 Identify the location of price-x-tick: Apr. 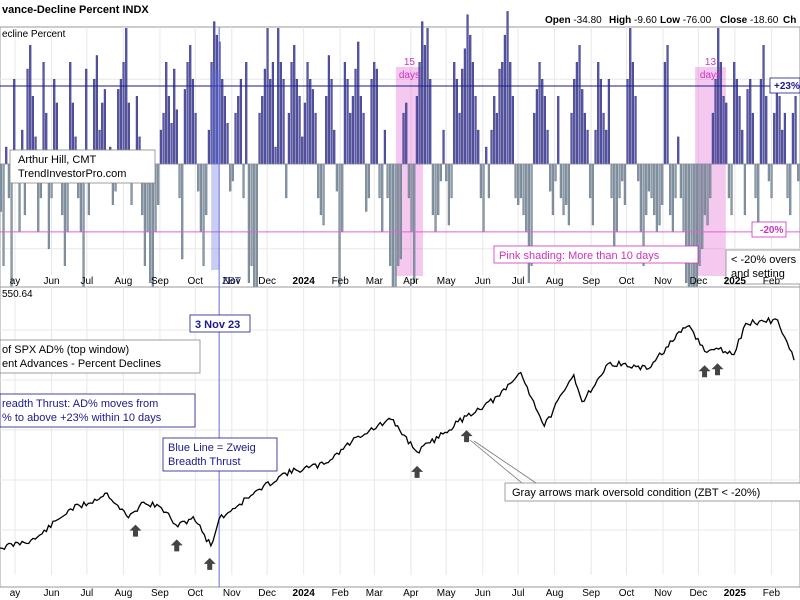
(411, 593).